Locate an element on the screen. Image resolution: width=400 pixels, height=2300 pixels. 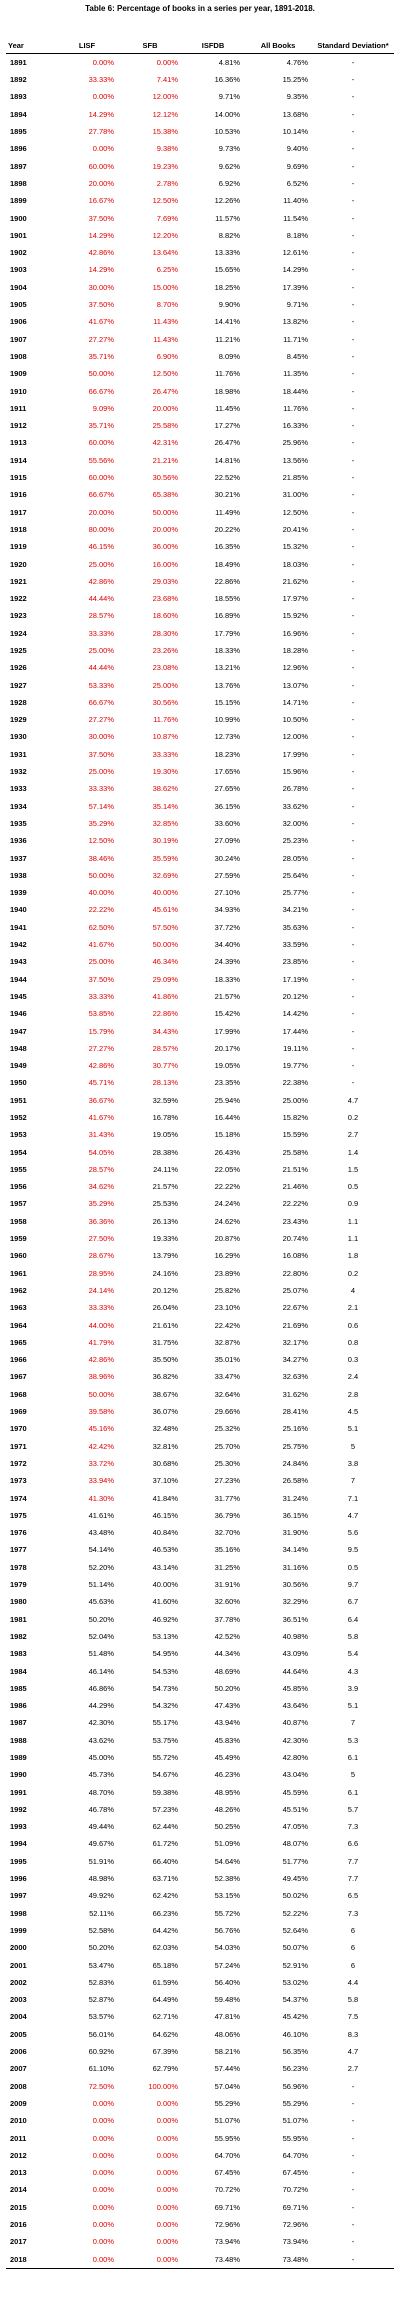
table-row: 1947 15.79% 34.43% 17.99% 17.44% - is located at coordinates (200, 1031).